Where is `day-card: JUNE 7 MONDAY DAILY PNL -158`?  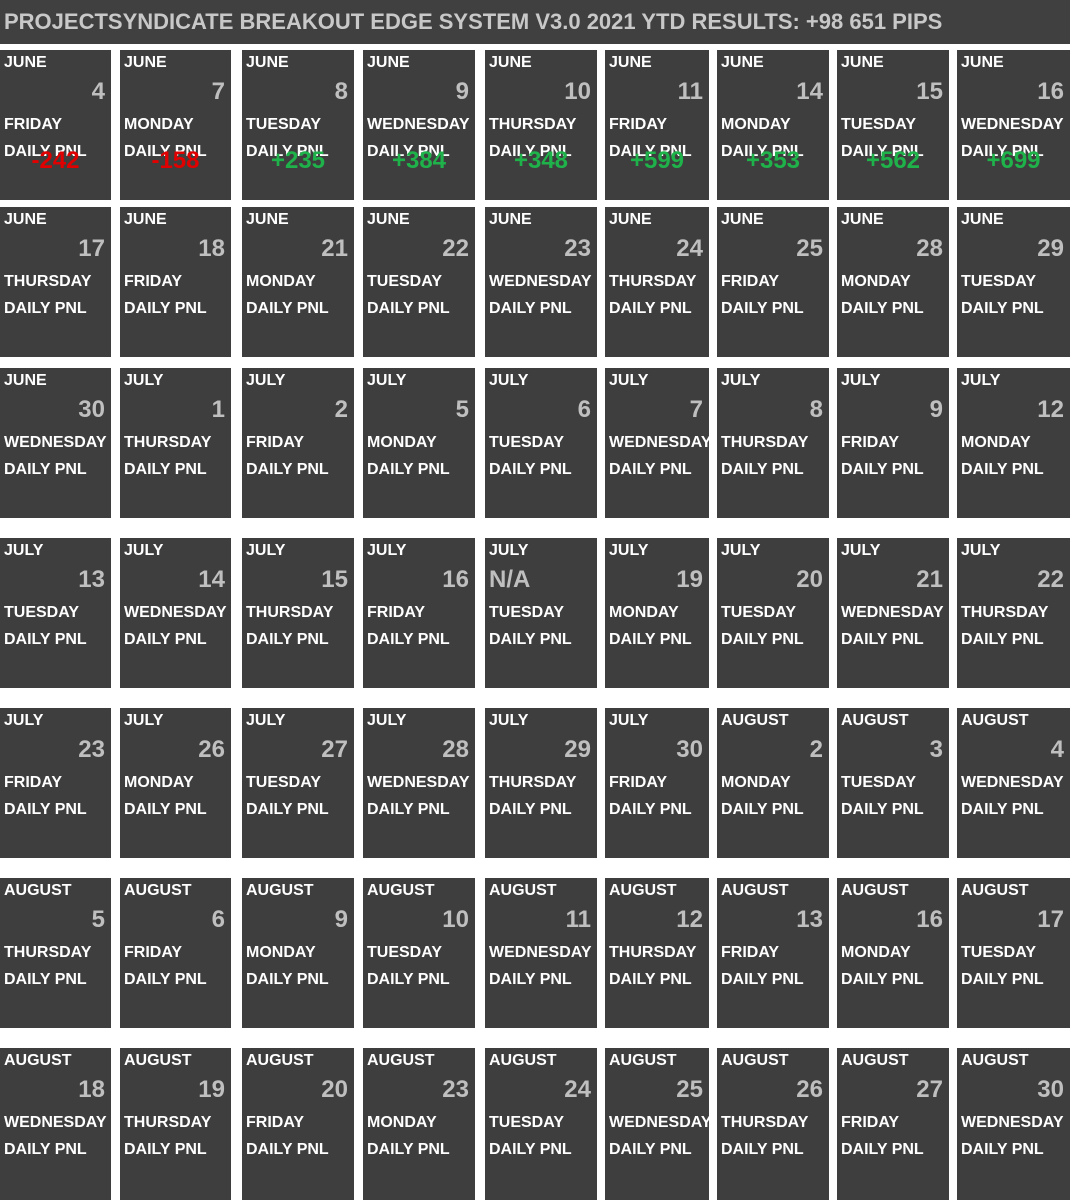
day-card: JUNE 7 MONDAY DAILY PNL -158 is located at coordinates (175, 125).